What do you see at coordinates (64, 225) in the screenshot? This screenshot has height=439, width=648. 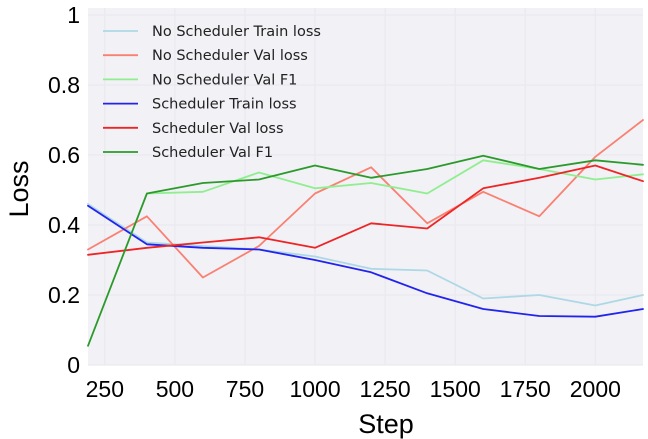 I see `y-tick-label-2: 0.4` at bounding box center [64, 225].